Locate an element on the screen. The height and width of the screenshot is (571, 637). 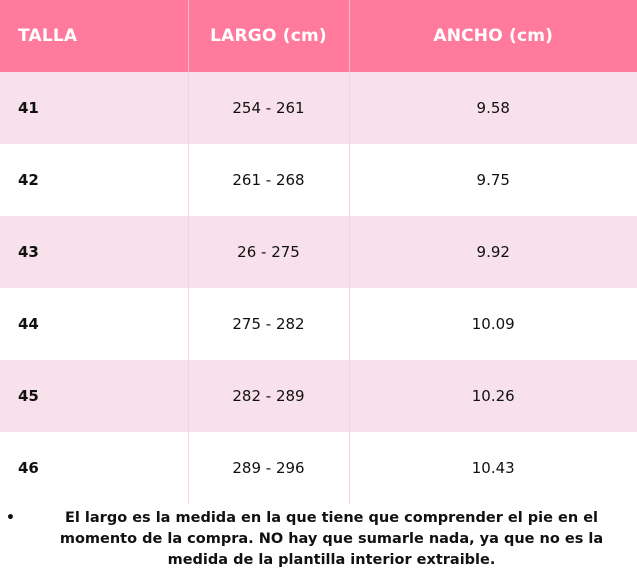
largo-cell: 261 - 268 is located at coordinates (269, 180).